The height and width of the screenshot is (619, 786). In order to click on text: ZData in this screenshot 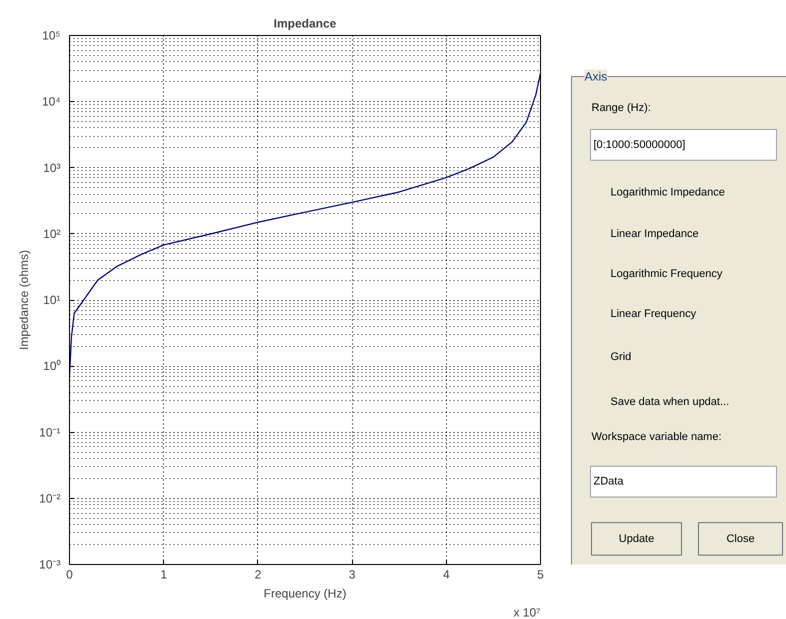, I will do `click(609, 482)`.